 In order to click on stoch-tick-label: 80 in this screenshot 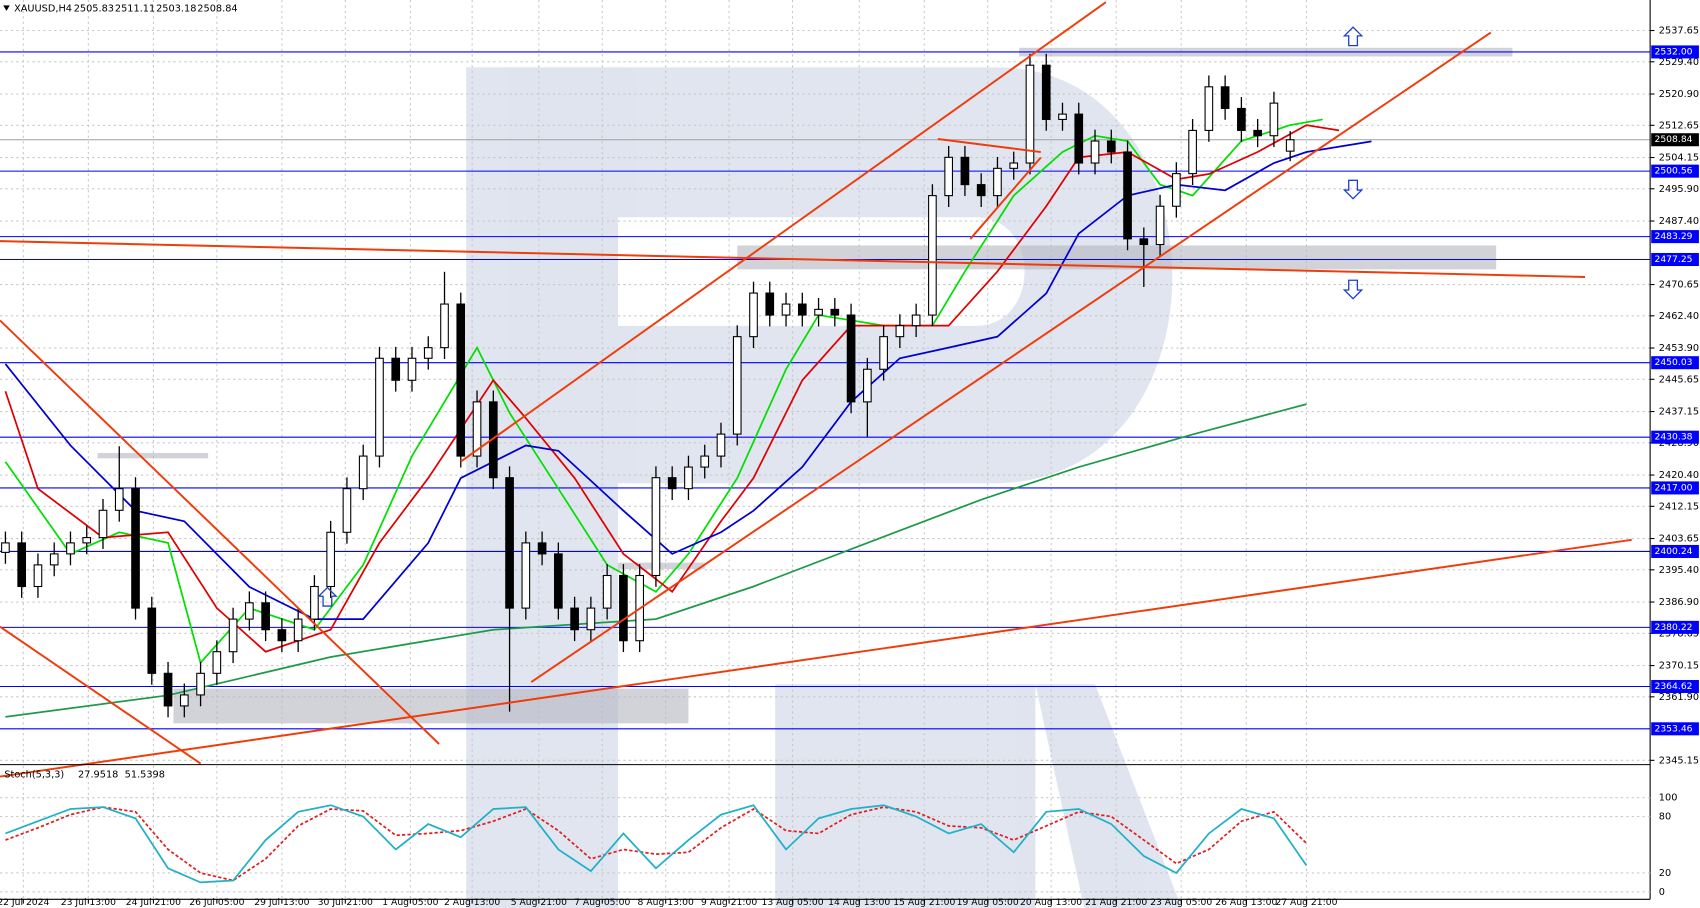, I will do `click(1665, 817)`.